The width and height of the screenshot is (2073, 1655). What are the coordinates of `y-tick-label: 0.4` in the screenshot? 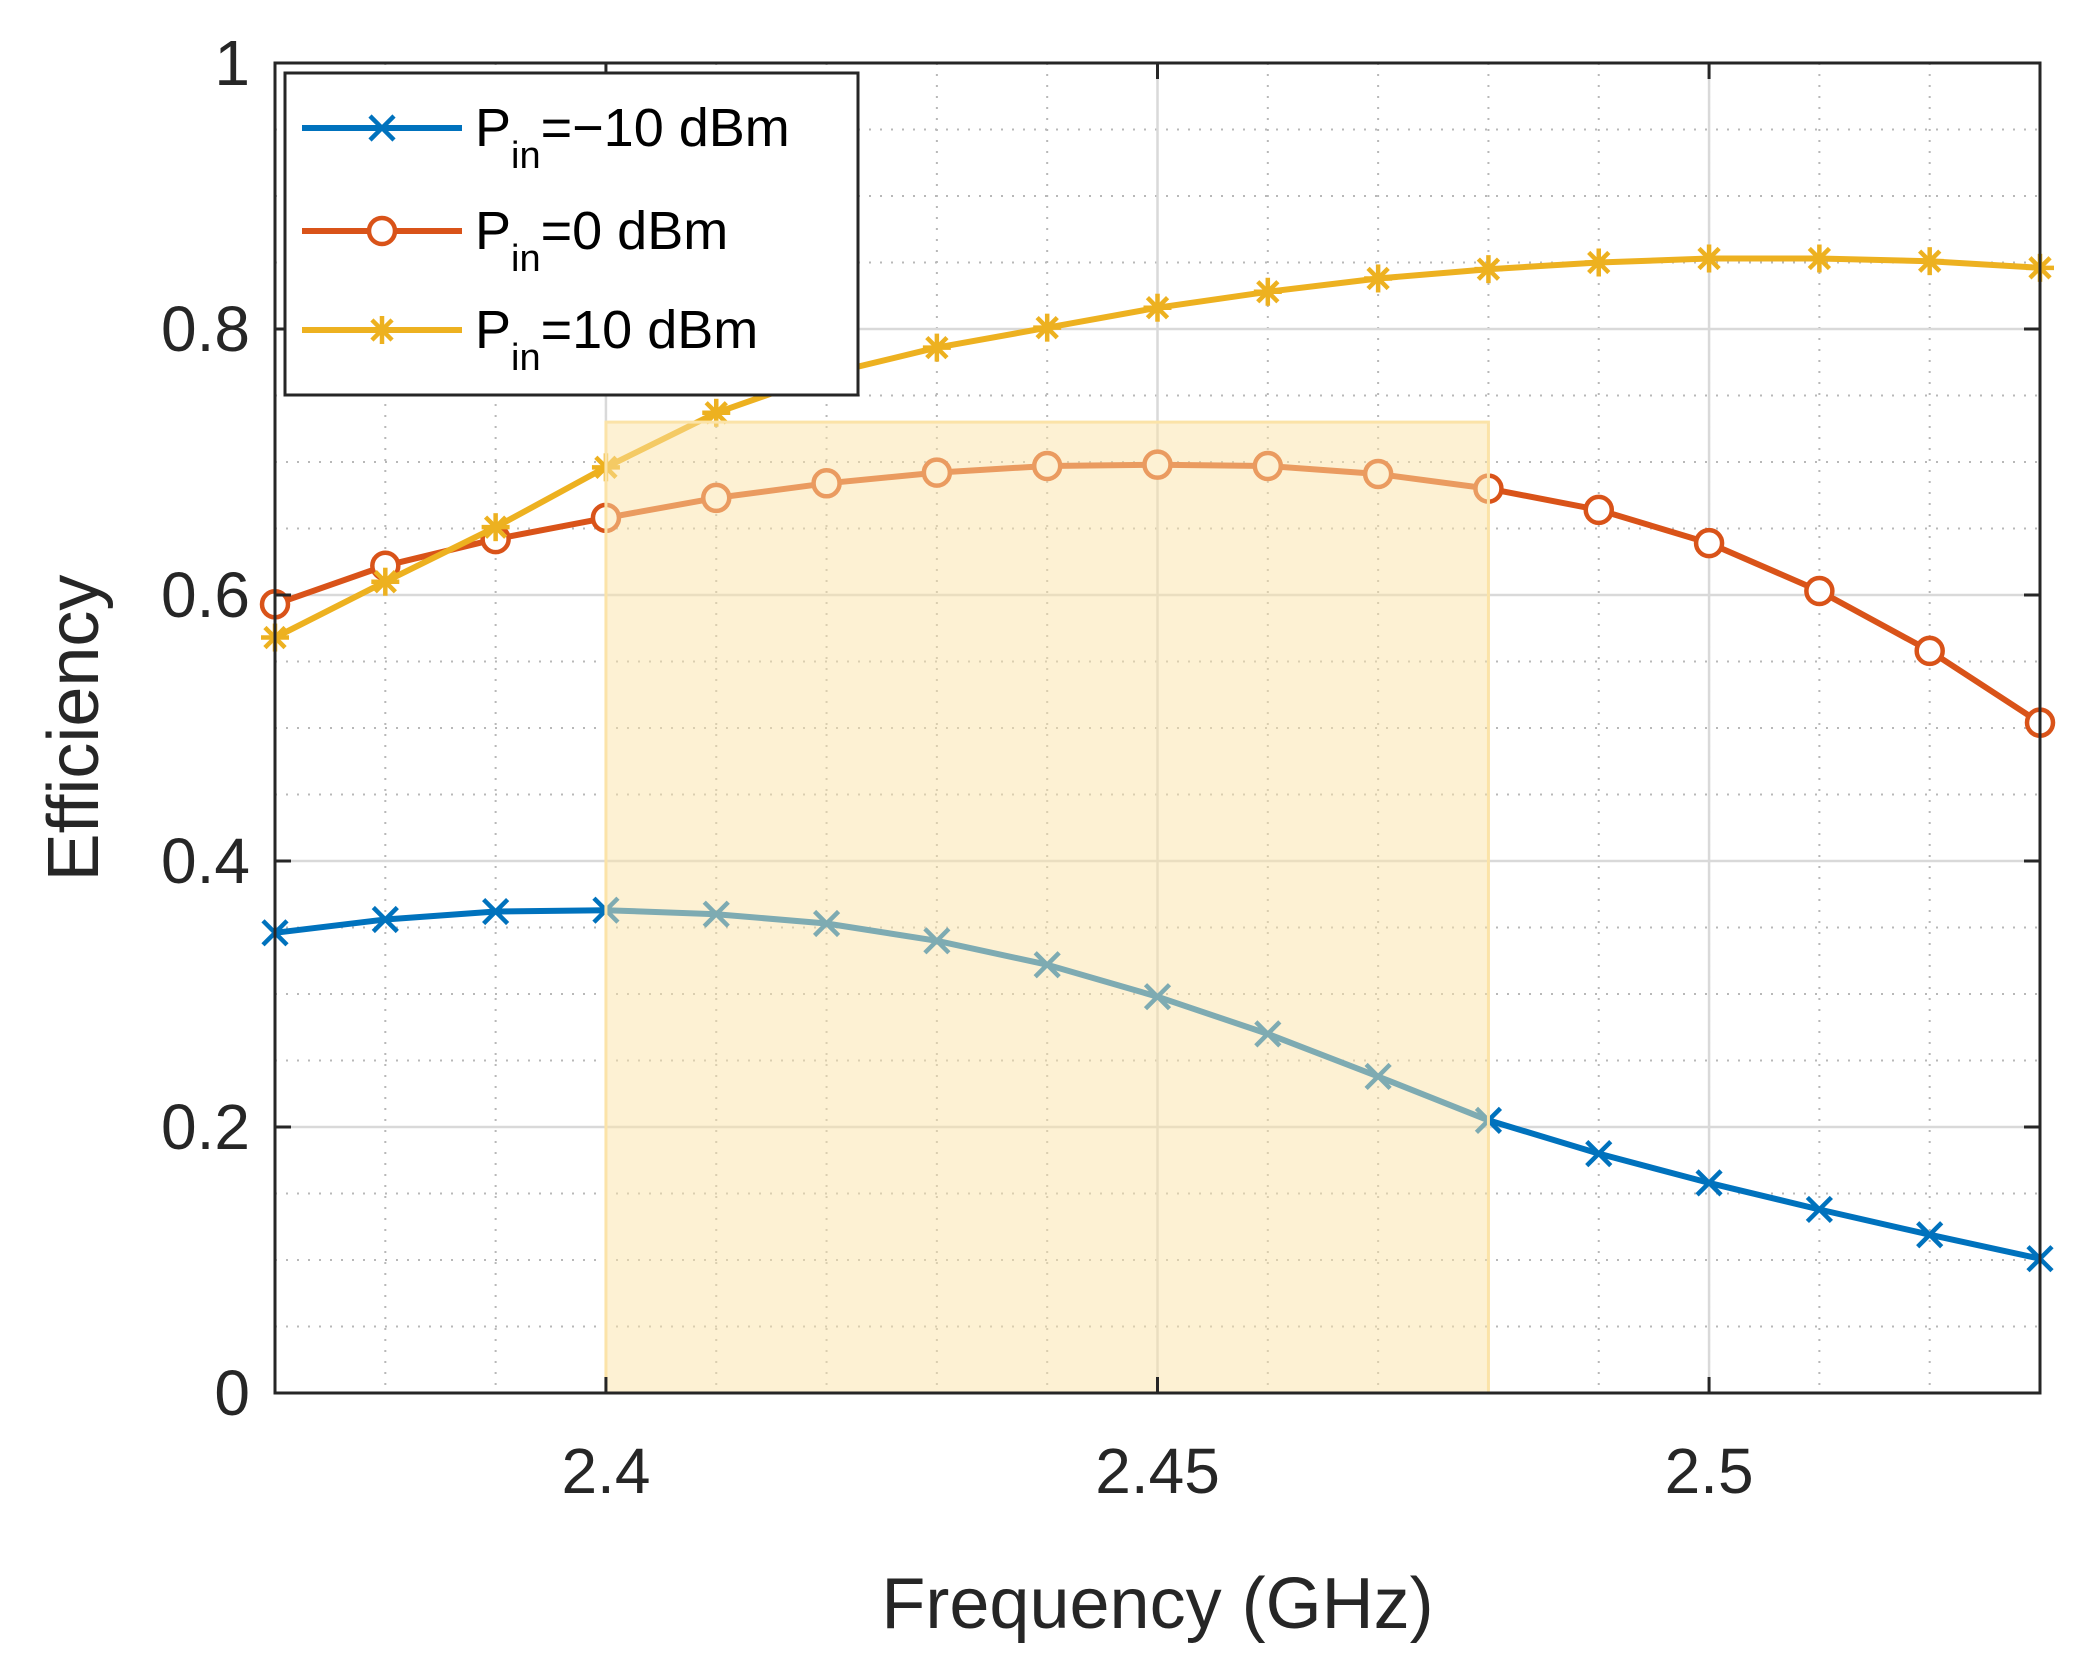 It's located at (205, 861).